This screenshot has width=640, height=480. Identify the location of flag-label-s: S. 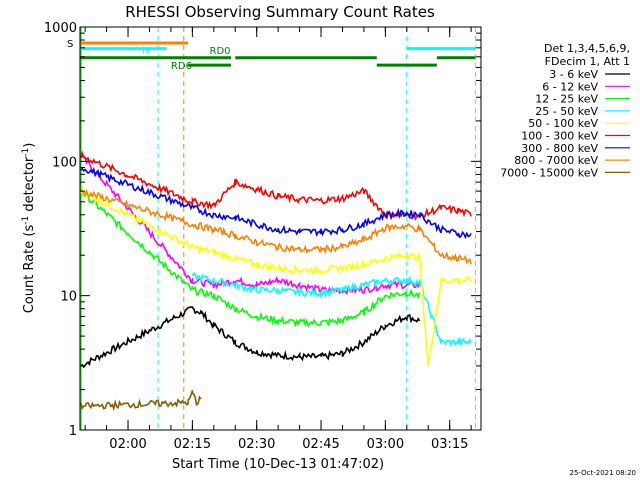
(70, 44).